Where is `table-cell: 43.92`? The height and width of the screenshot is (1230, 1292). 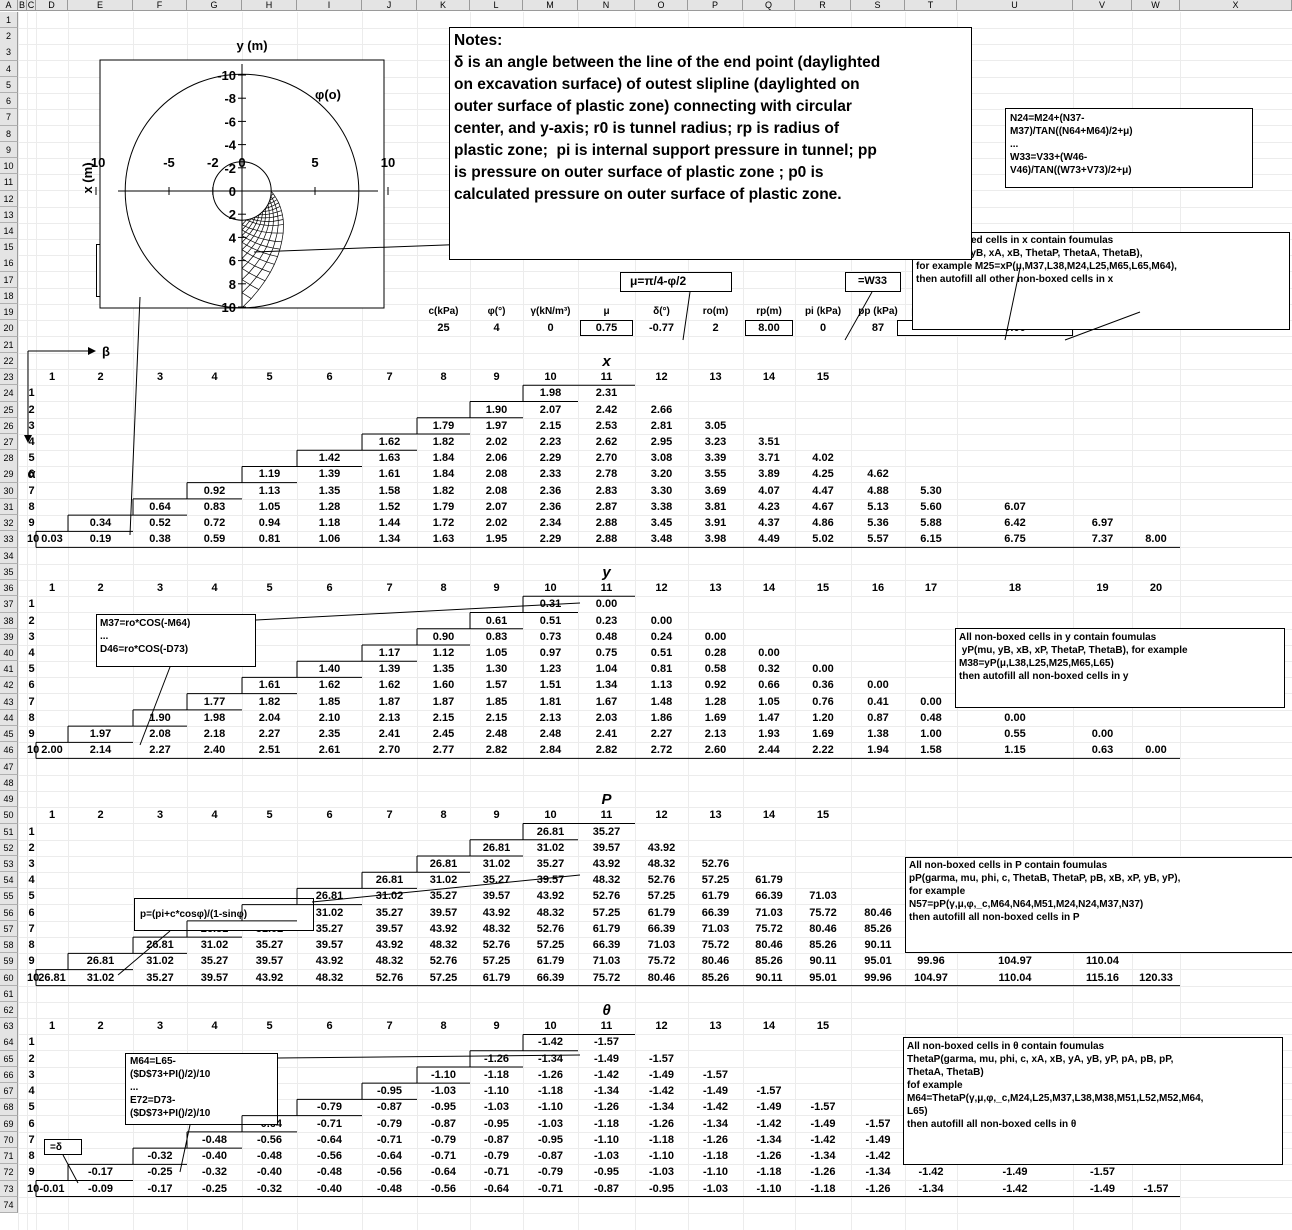 table-cell: 43.92 is located at coordinates (269, 977).